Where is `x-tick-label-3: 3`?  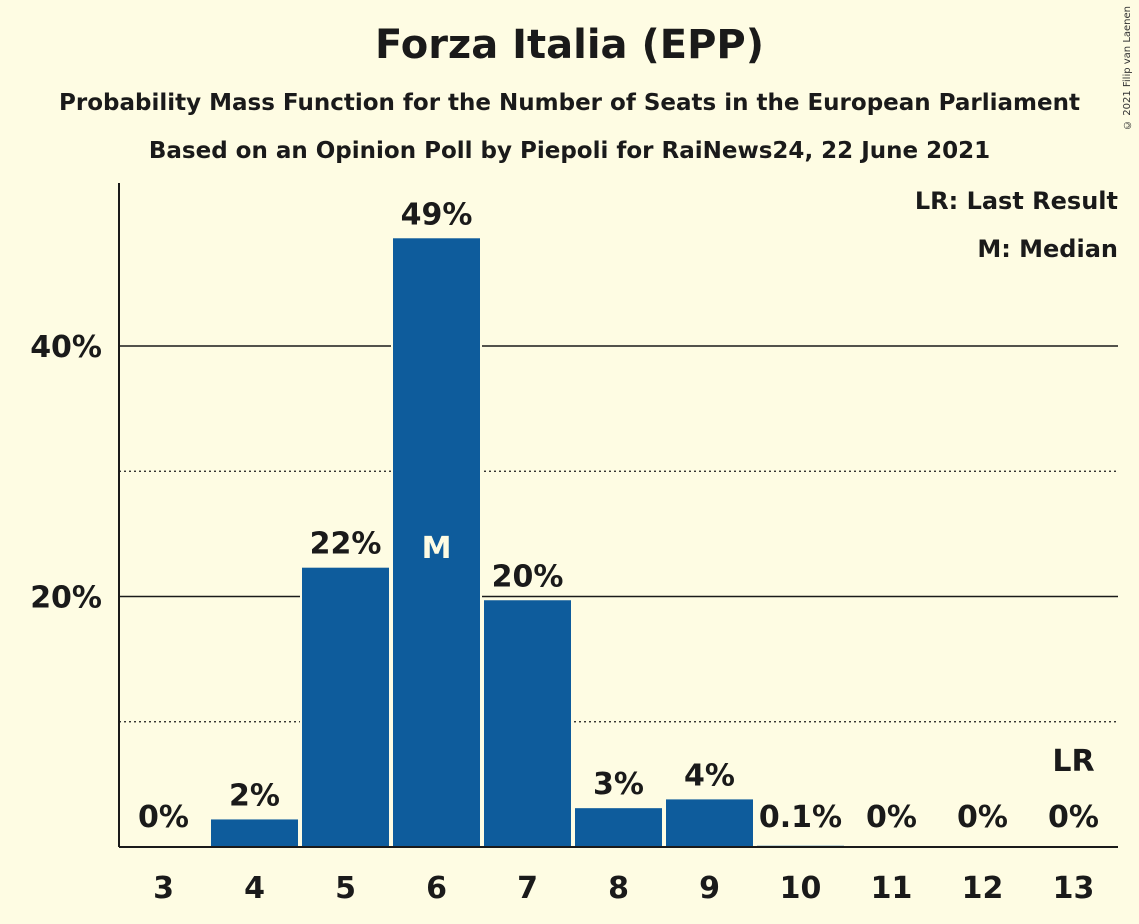
x-tick-label-3: 3 is located at coordinates (163, 888).